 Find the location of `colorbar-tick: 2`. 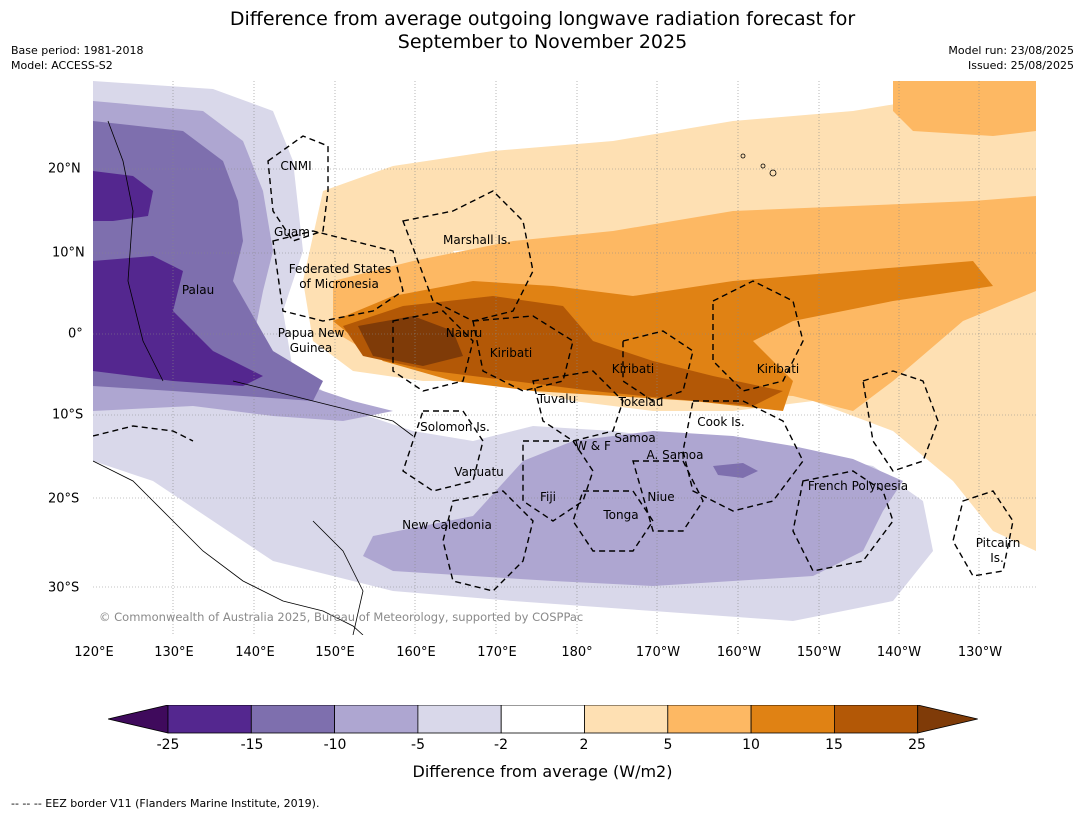

colorbar-tick: 2 is located at coordinates (584, 745).